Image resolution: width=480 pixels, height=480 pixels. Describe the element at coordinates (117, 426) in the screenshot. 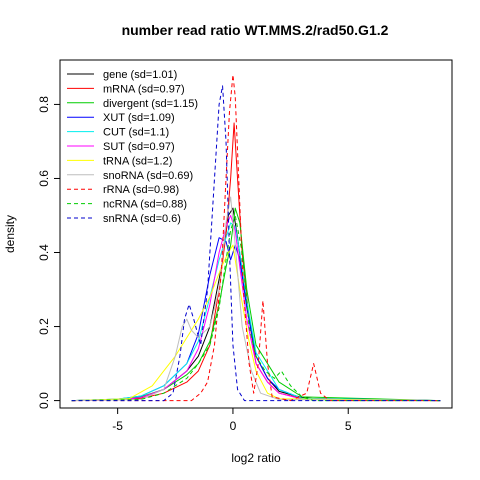

I see `x-tick-label: -5` at that location.